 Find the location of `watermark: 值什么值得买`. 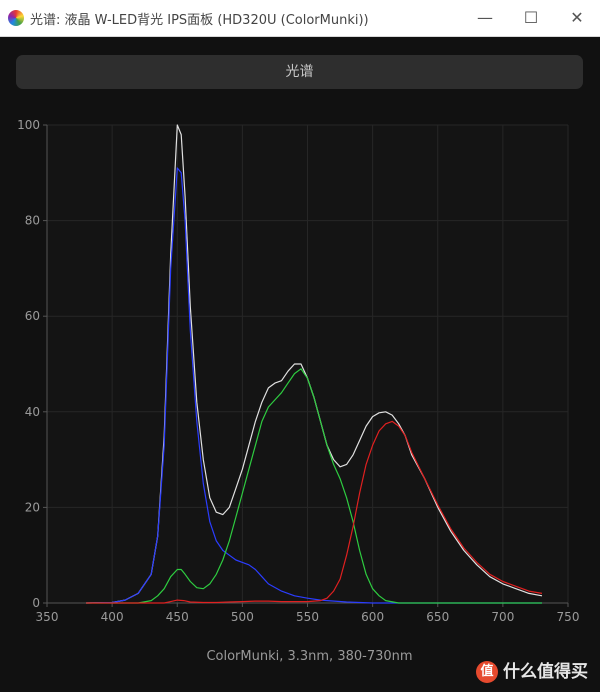

watermark: 值什么值得买 is located at coordinates (532, 670).